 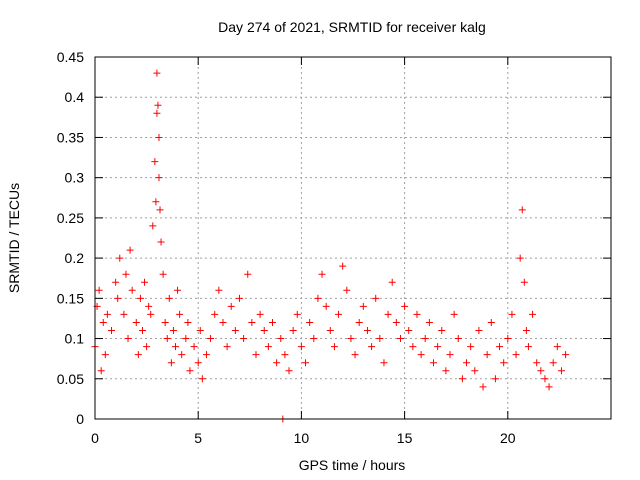 I want to click on y-tick-label: 0.05, so click(x=70, y=379).